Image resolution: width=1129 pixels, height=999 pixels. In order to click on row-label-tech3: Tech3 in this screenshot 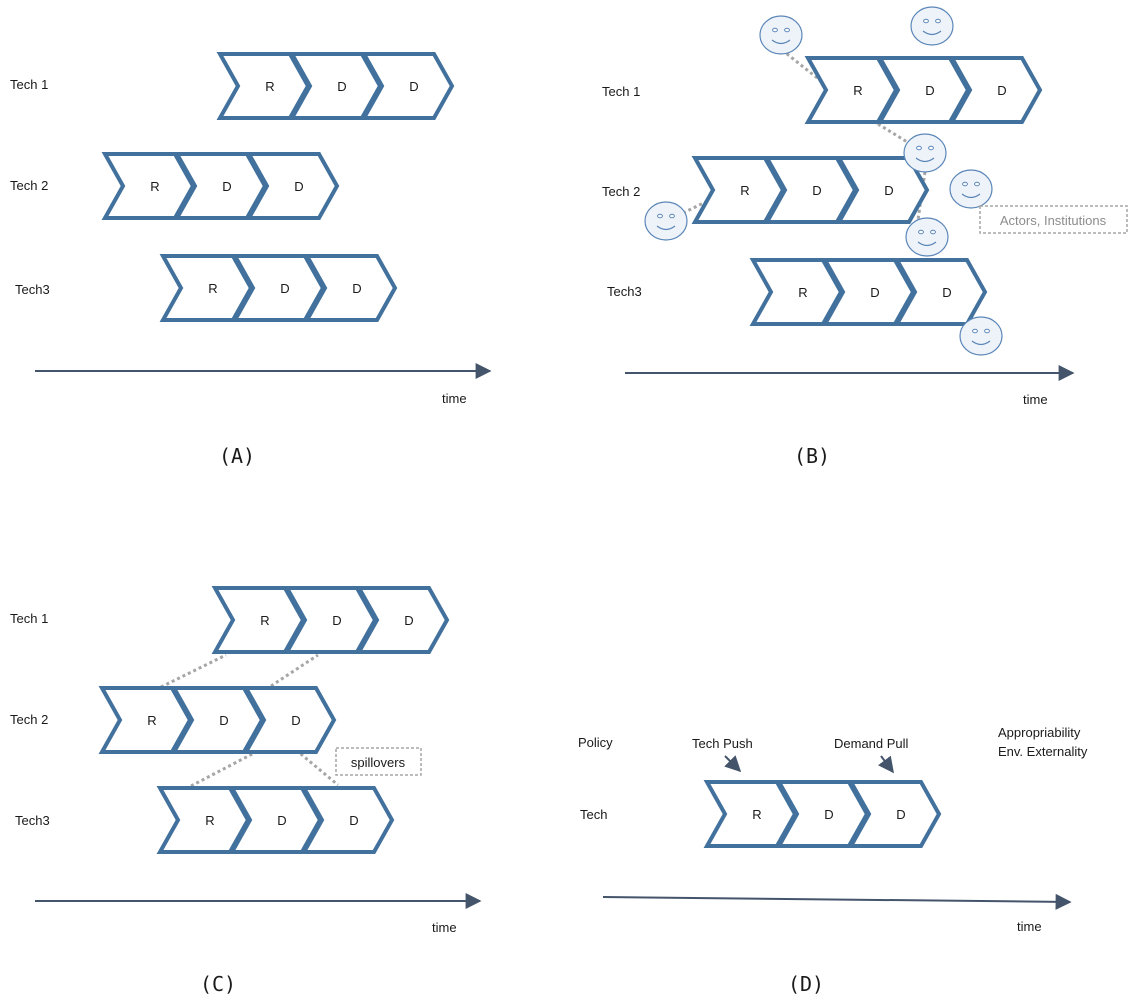, I will do `click(32, 820)`.